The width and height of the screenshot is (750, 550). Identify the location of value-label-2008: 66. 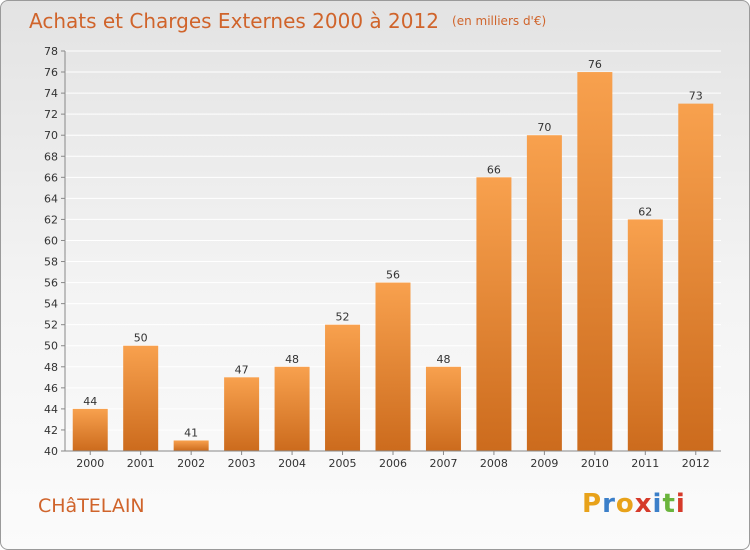
(494, 169).